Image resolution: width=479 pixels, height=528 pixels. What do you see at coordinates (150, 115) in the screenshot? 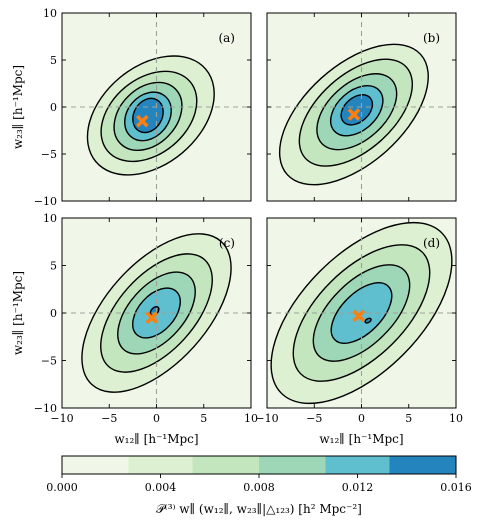
I see `contour-group` at bounding box center [150, 115].